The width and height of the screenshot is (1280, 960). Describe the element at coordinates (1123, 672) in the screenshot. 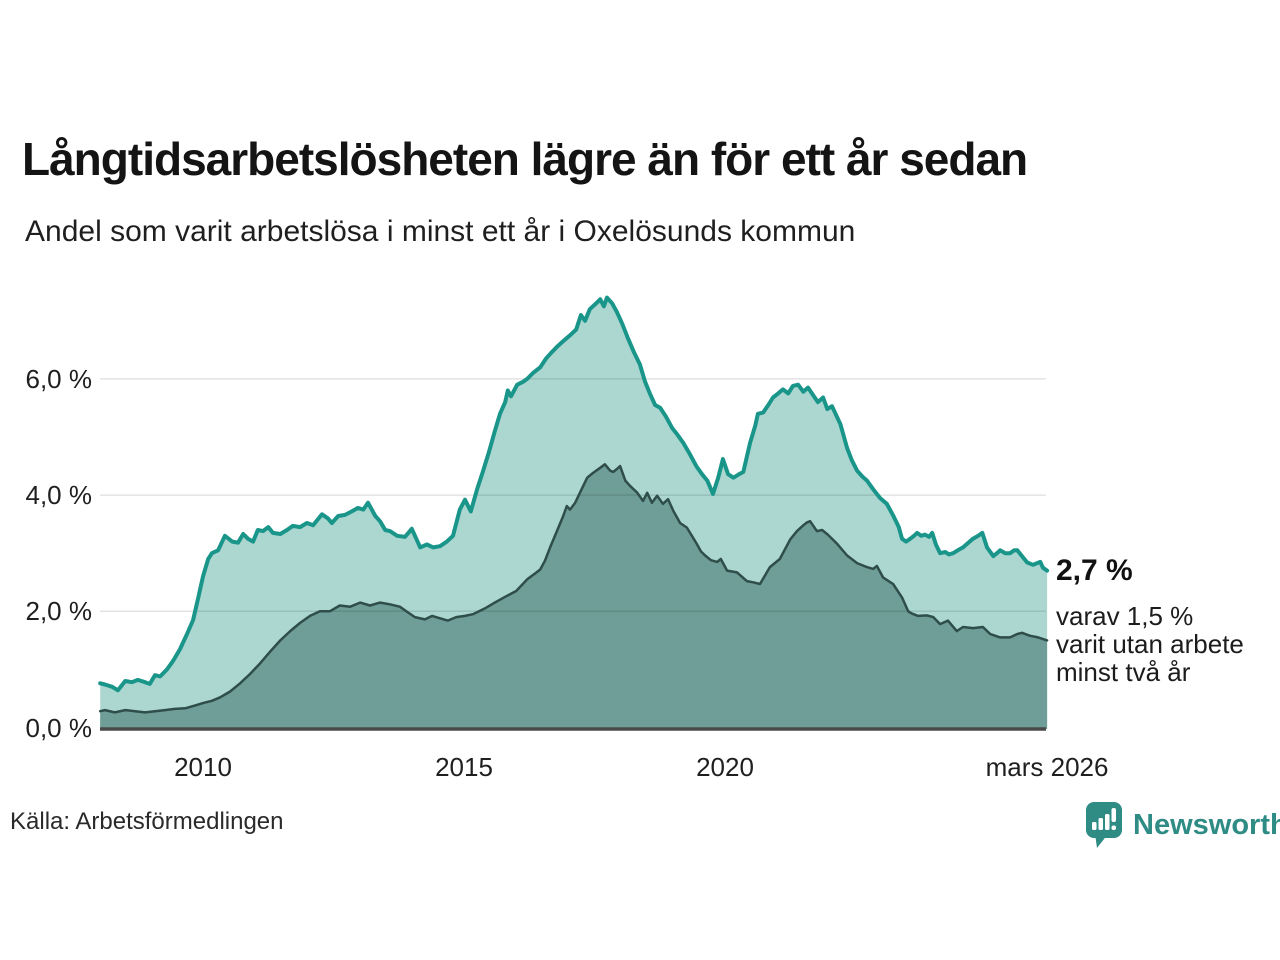

I see `detail-line-3: minst två år` at that location.